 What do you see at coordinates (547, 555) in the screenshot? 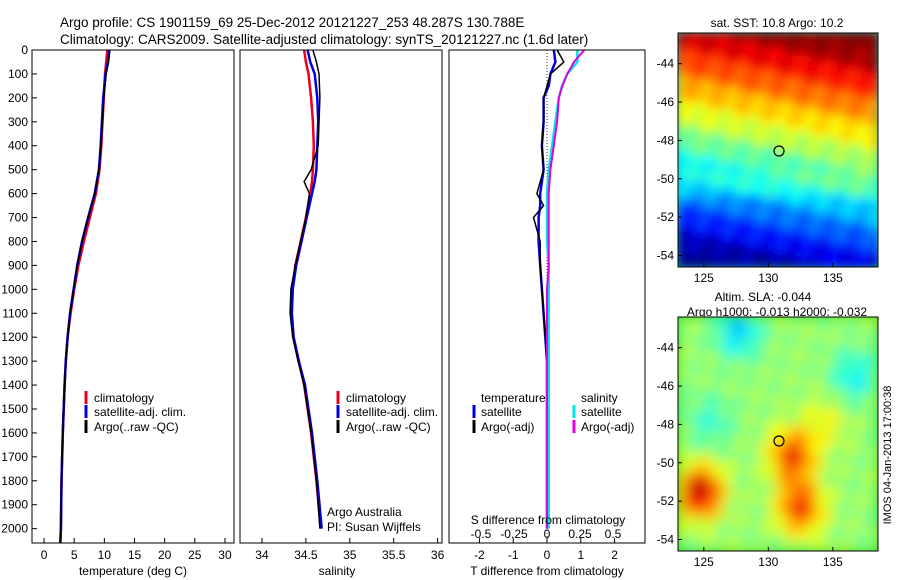
I see `t-difference-axis-tick-label: 0` at bounding box center [547, 555].